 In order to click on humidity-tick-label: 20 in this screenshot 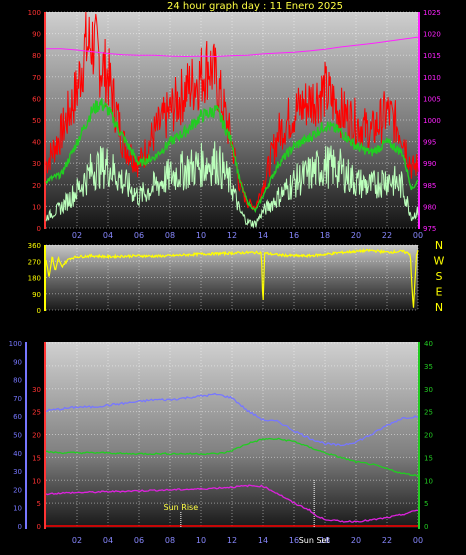, I will do `click(17, 490)`.